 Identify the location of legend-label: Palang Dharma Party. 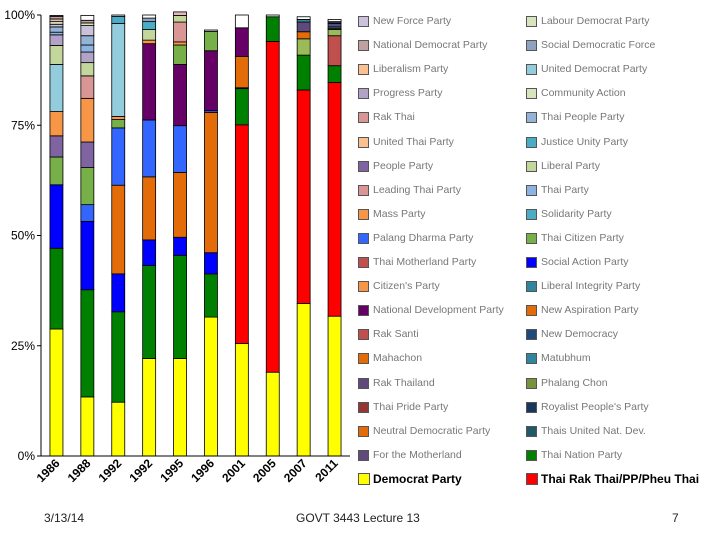
(423, 237).